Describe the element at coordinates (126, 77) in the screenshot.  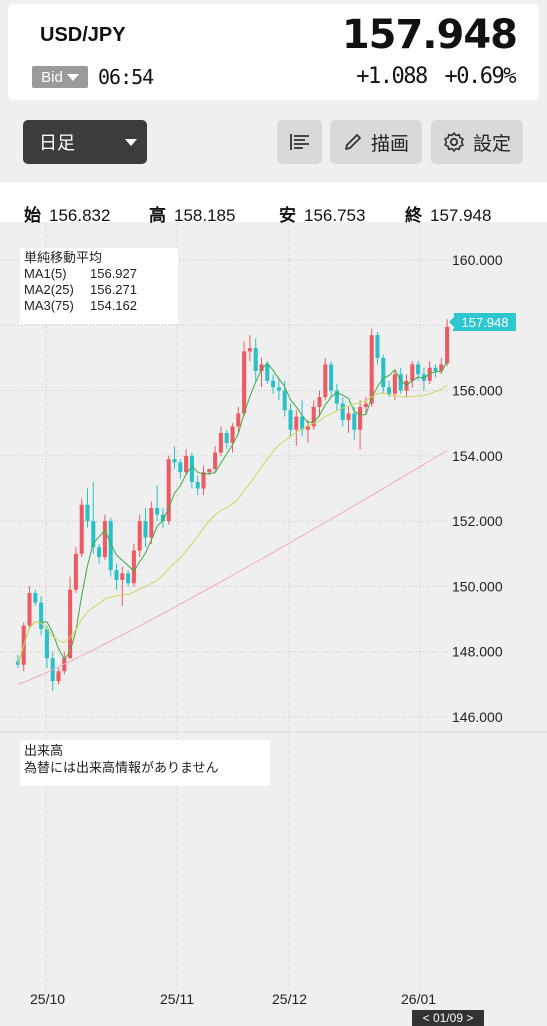
I see `update-time: 06:54` at that location.